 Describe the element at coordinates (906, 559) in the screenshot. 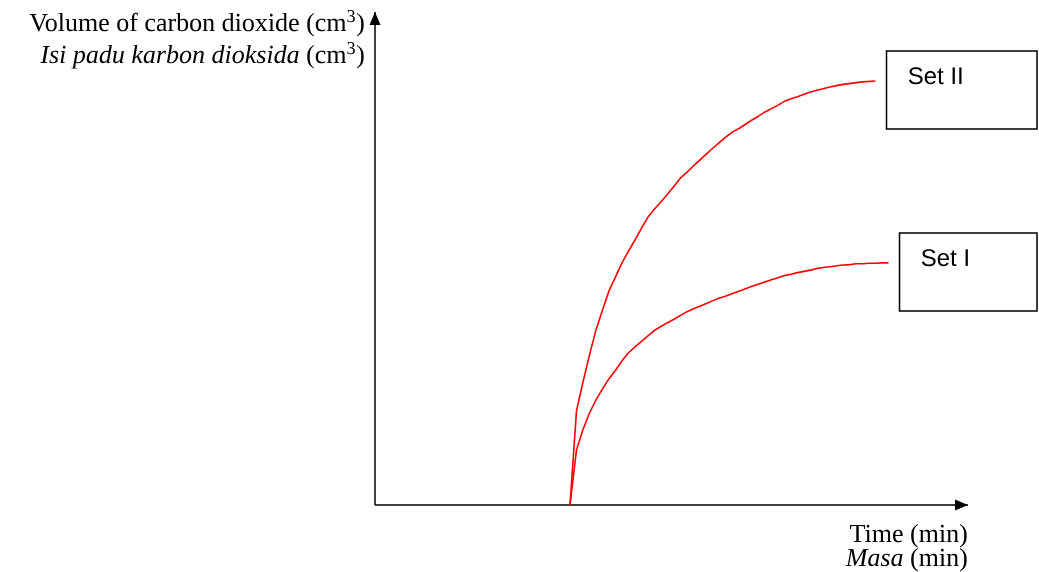

I see `text: Masa (min)` at that location.